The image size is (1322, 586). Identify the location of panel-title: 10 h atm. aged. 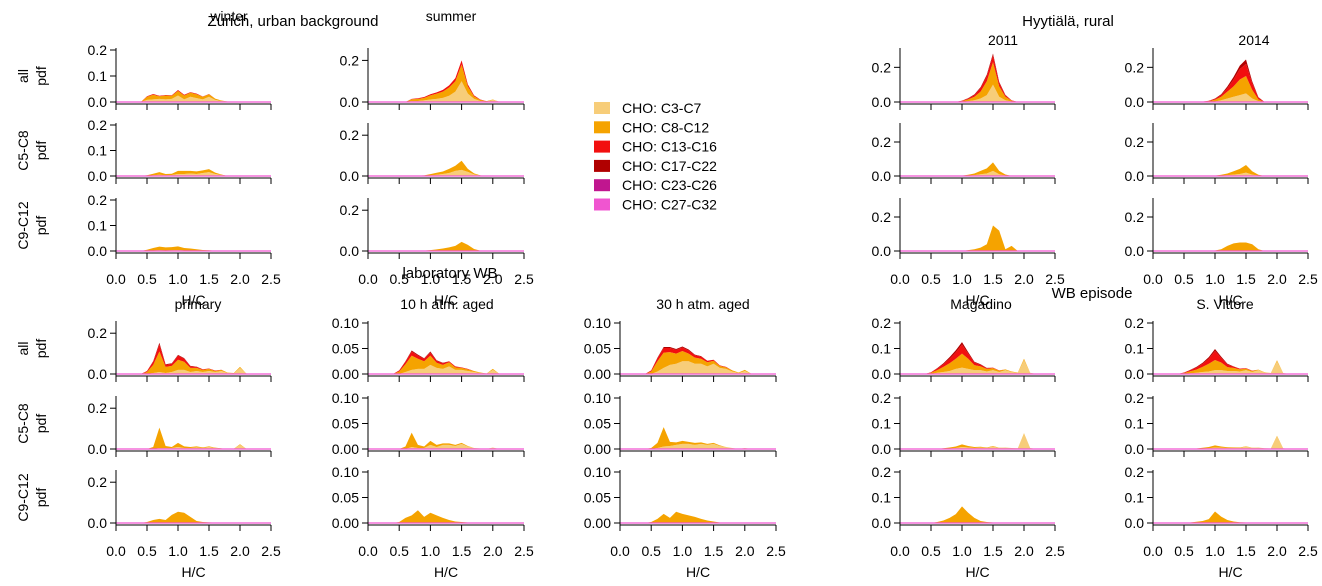
(446, 304).